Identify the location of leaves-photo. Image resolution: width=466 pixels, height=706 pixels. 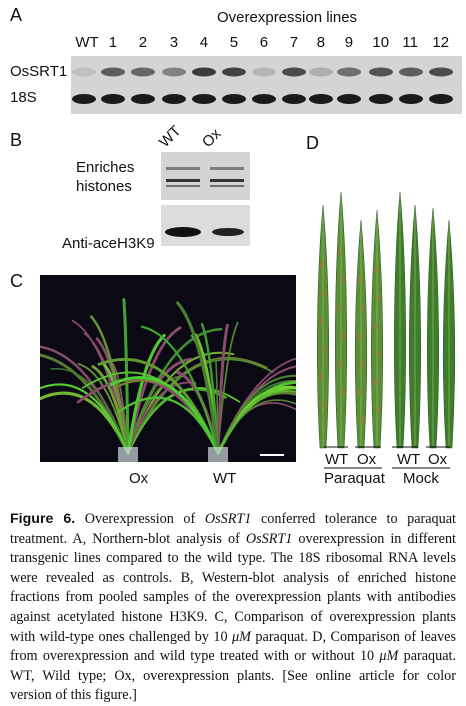
(383, 315).